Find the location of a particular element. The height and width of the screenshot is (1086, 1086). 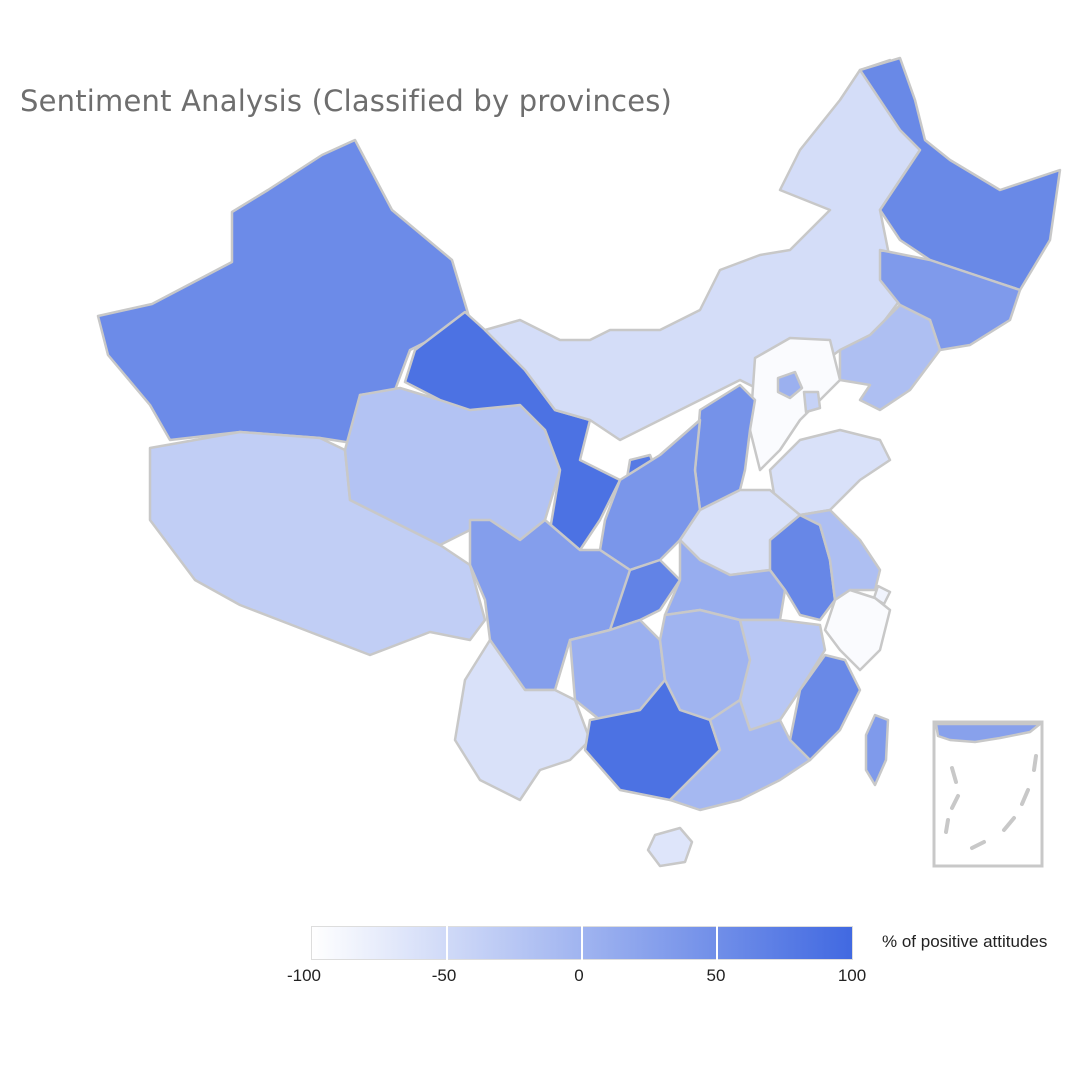

inset-frame is located at coordinates (988, 794).